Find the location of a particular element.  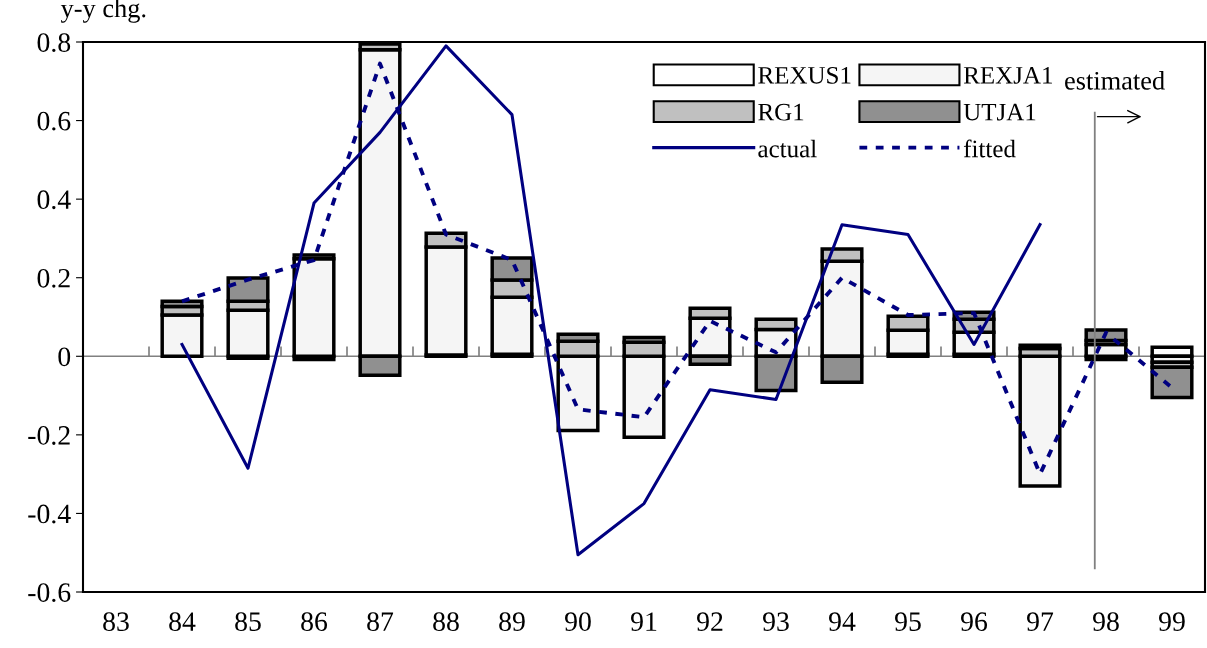

y-tick-label: 0.6 is located at coordinates (54, 121).